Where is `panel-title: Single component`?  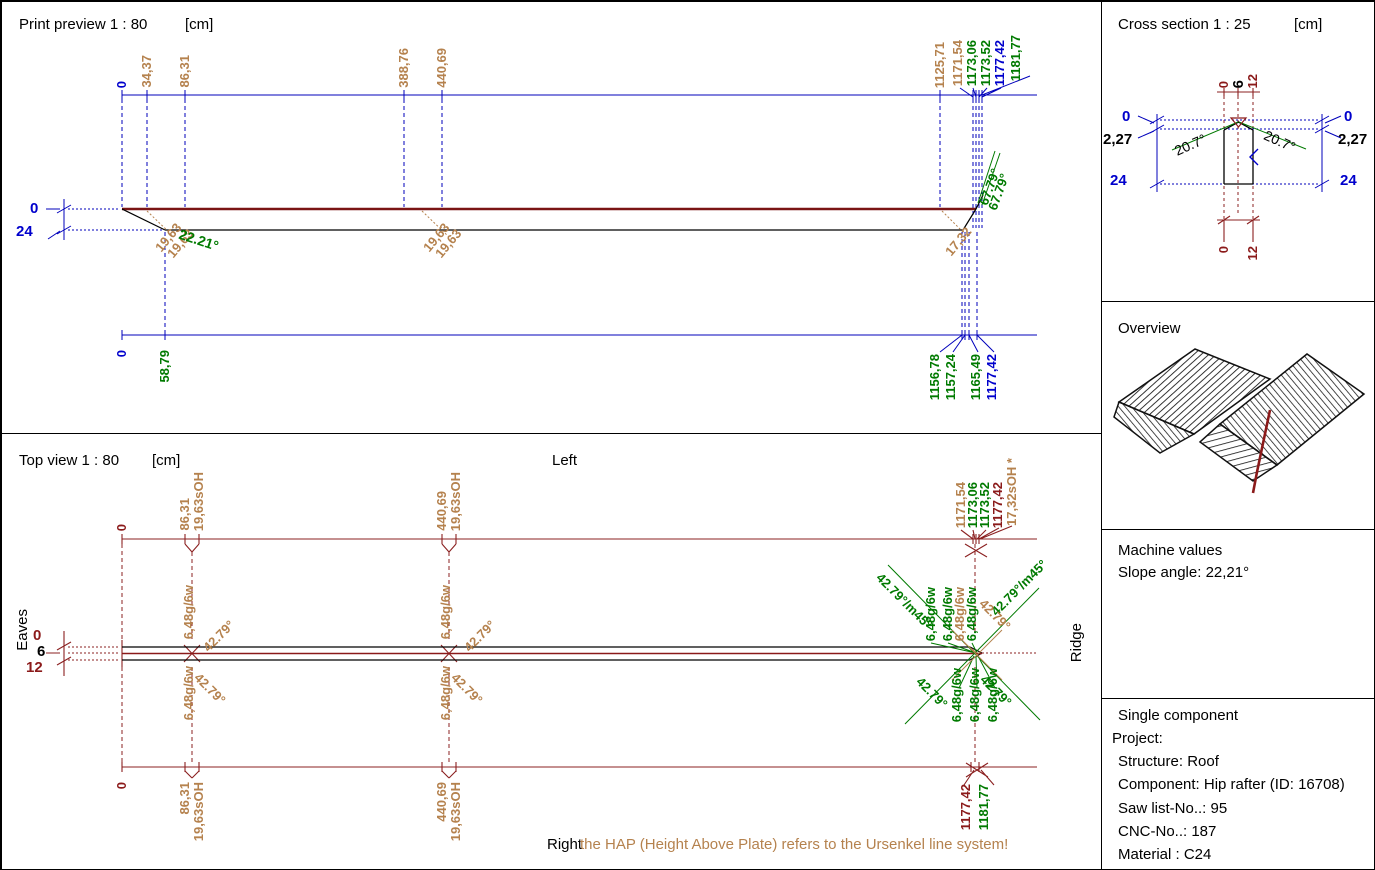 panel-title: Single component is located at coordinates (1178, 715).